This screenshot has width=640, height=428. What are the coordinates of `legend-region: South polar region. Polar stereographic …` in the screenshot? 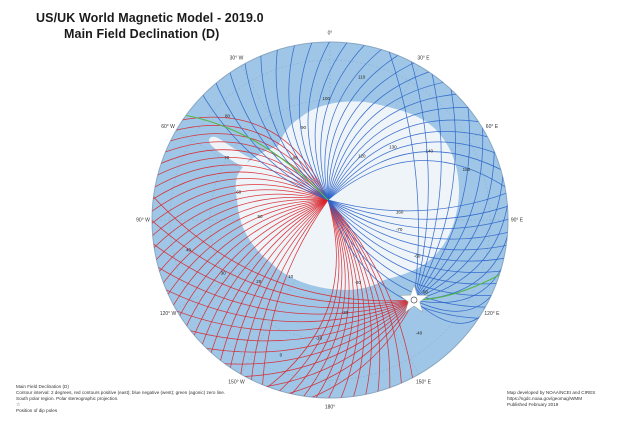 It's located at (67, 398).